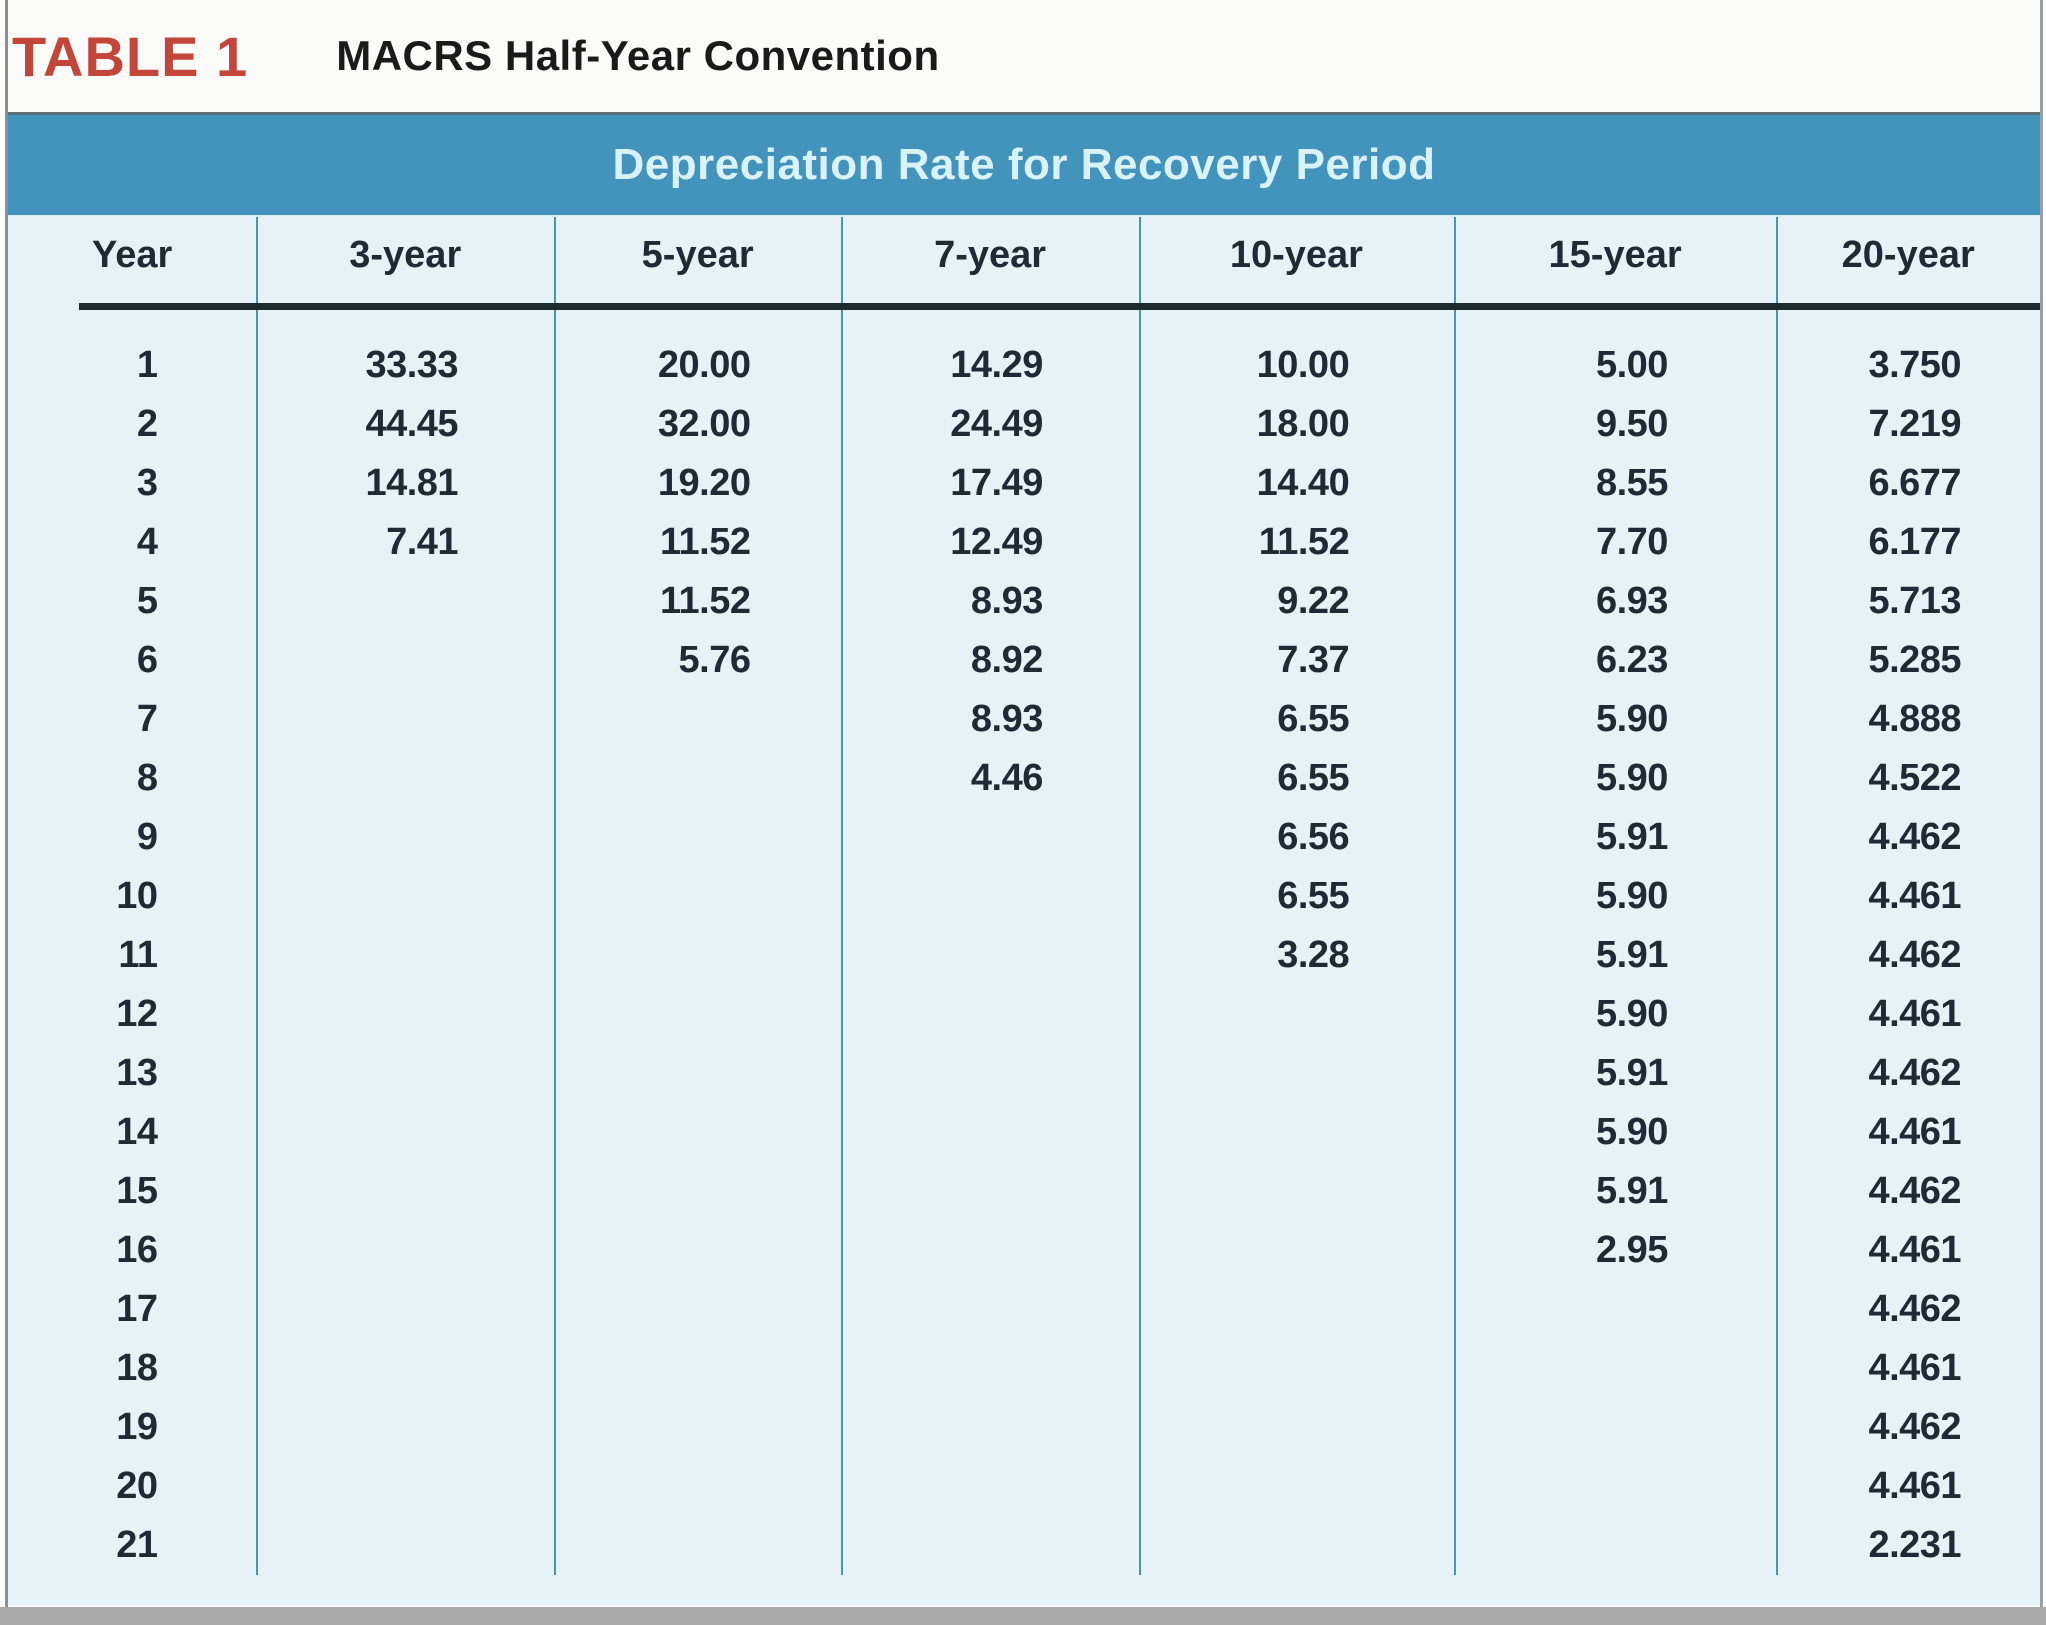 This screenshot has height=1625, width=2046. I want to click on column-header-15-year: 15-year, so click(1615, 255).